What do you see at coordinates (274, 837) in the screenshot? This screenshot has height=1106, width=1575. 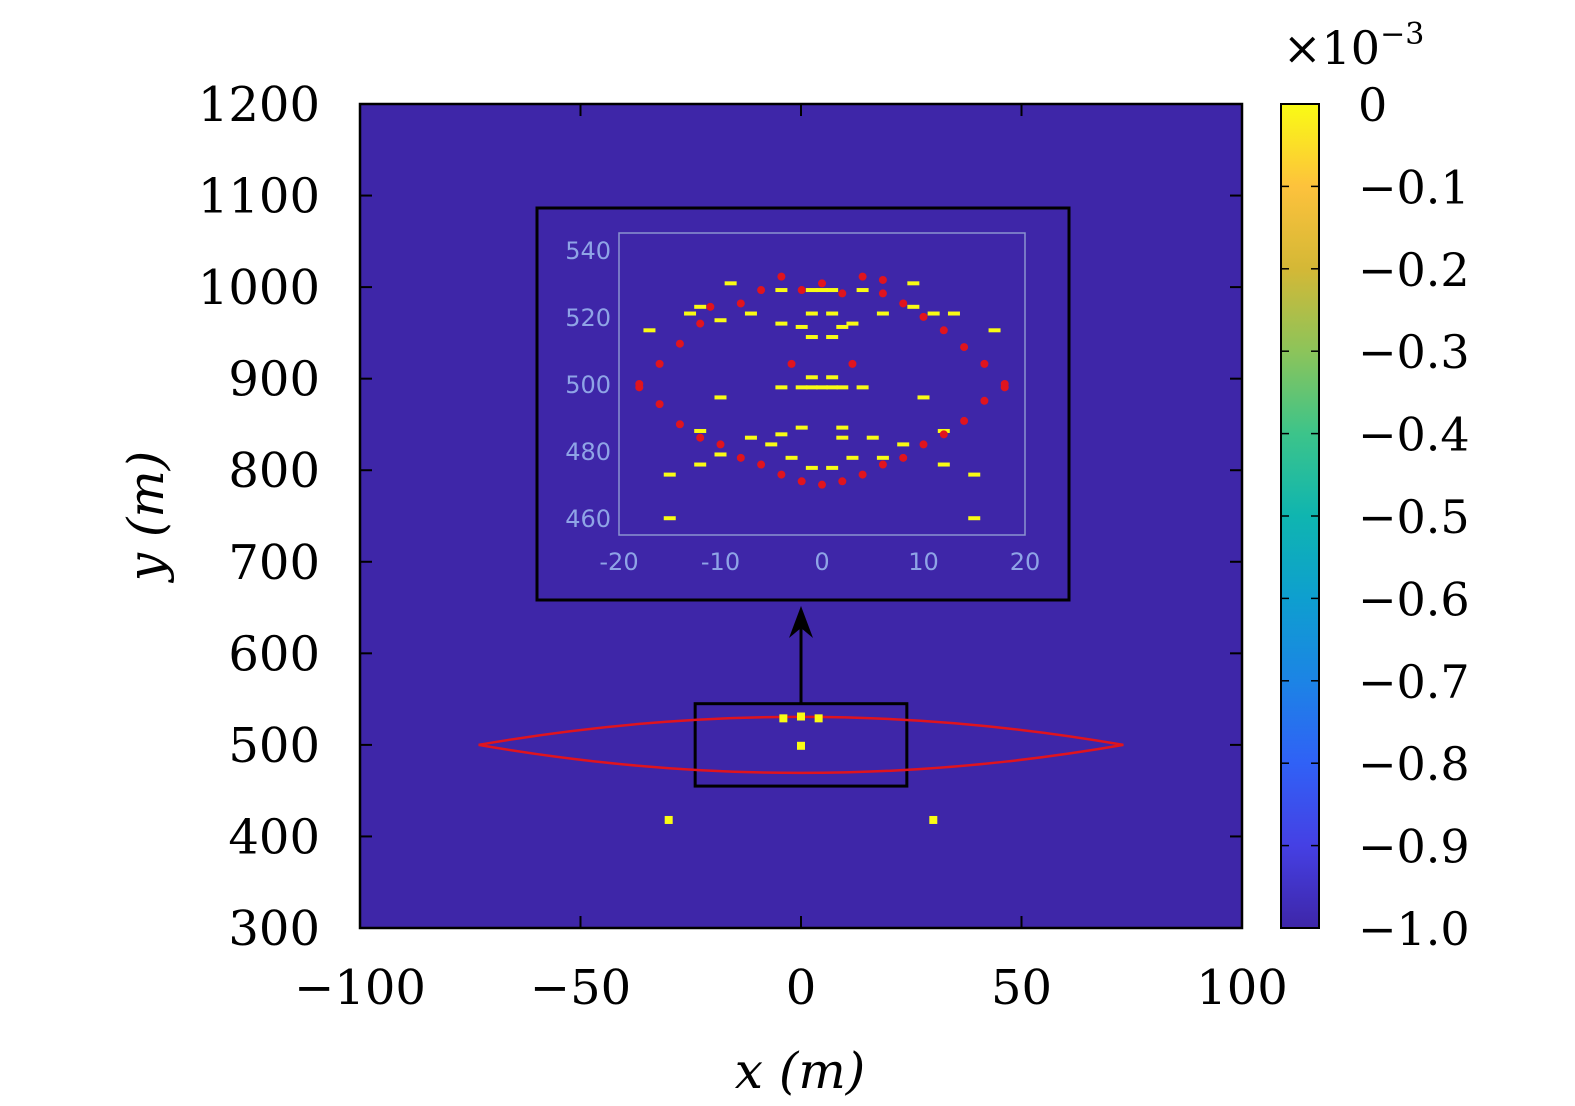 I see `y-tick-label: 400` at bounding box center [274, 837].